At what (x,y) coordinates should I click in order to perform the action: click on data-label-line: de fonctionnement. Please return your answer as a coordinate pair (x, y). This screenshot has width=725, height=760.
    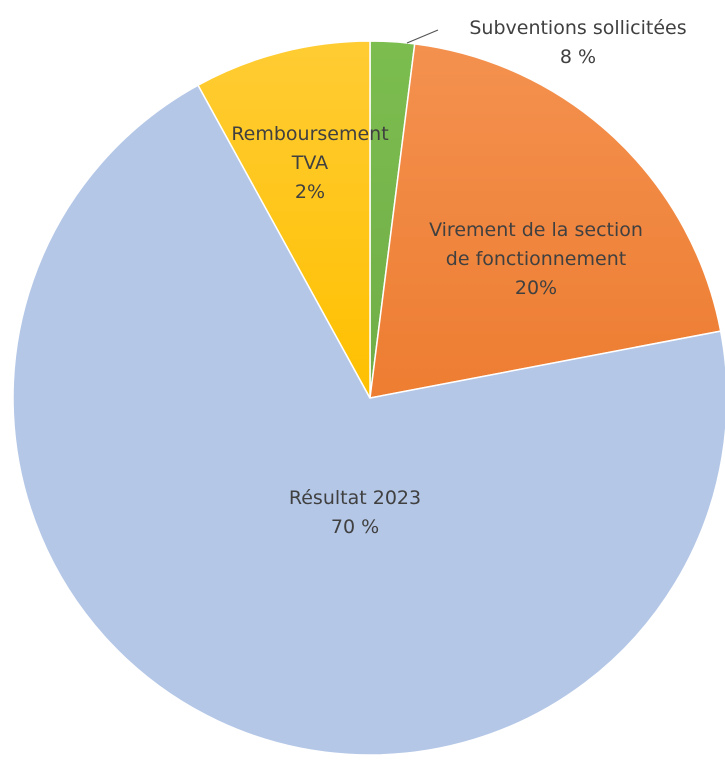
    Looking at the image, I should click on (536, 259).